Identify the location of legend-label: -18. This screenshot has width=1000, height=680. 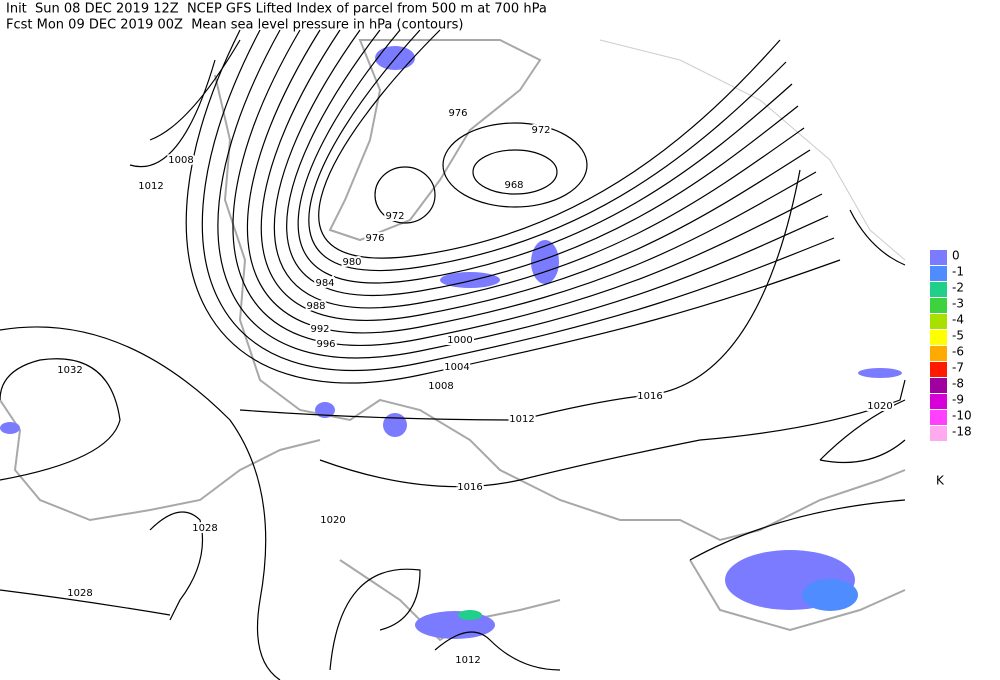
(962, 432).